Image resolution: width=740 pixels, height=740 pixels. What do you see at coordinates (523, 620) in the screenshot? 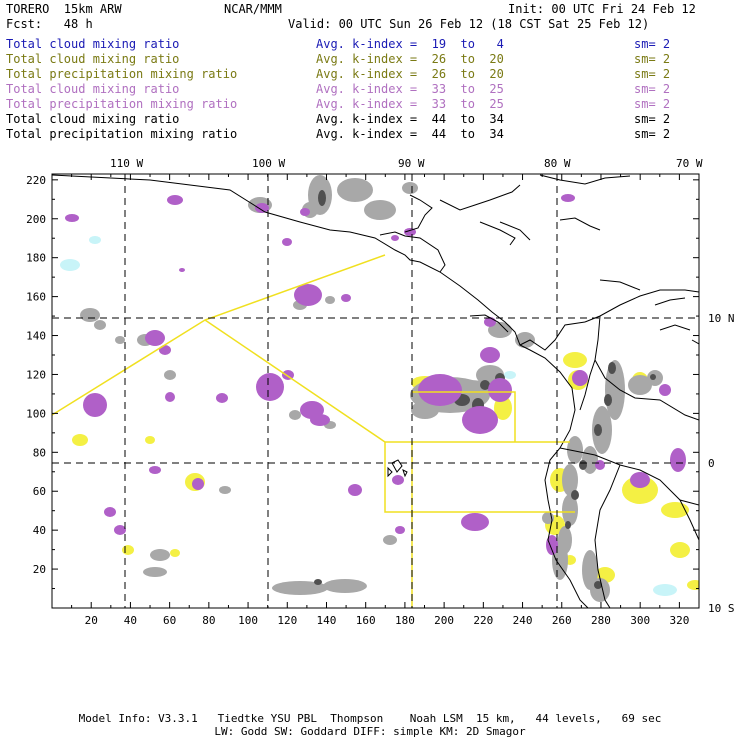
I see `x-tick-label: 240` at bounding box center [523, 620].